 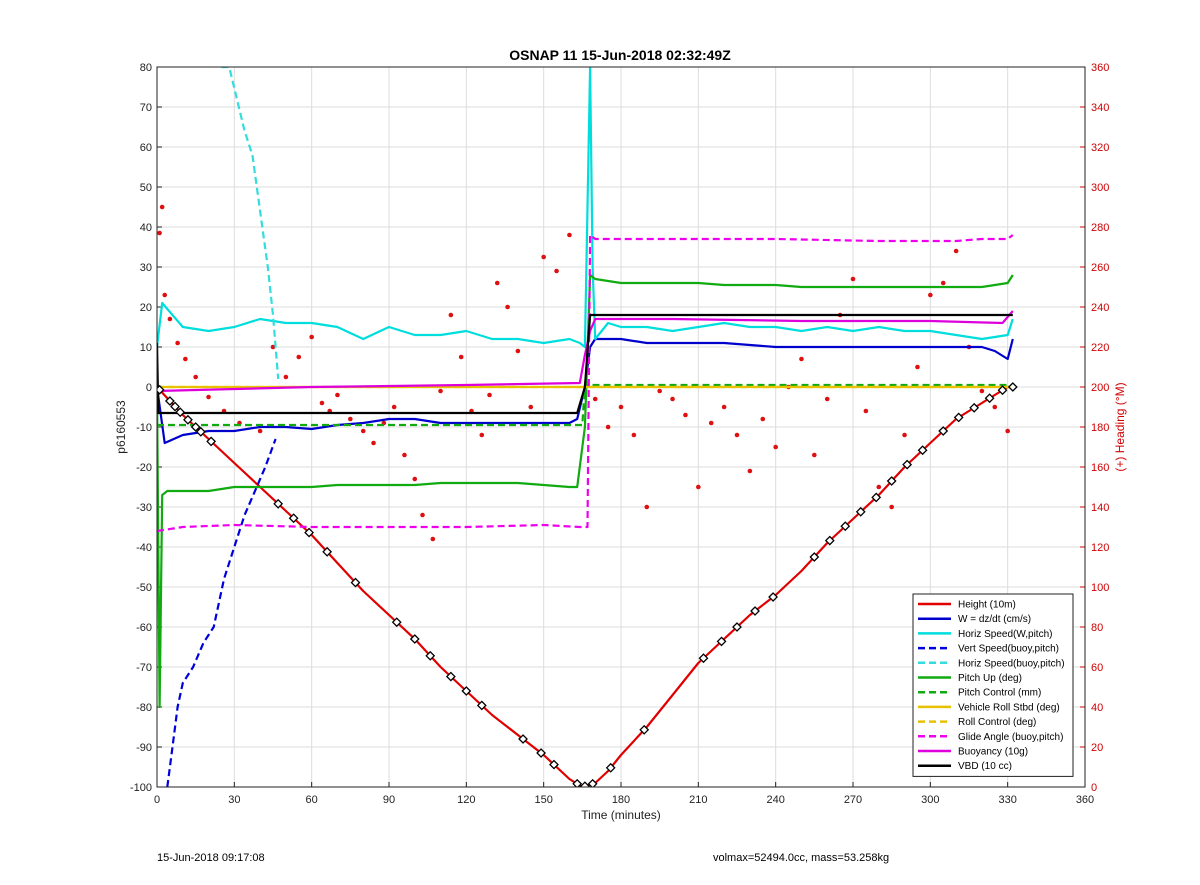 I want to click on series-line-vbd-10-cc, so click(x=585, y=364).